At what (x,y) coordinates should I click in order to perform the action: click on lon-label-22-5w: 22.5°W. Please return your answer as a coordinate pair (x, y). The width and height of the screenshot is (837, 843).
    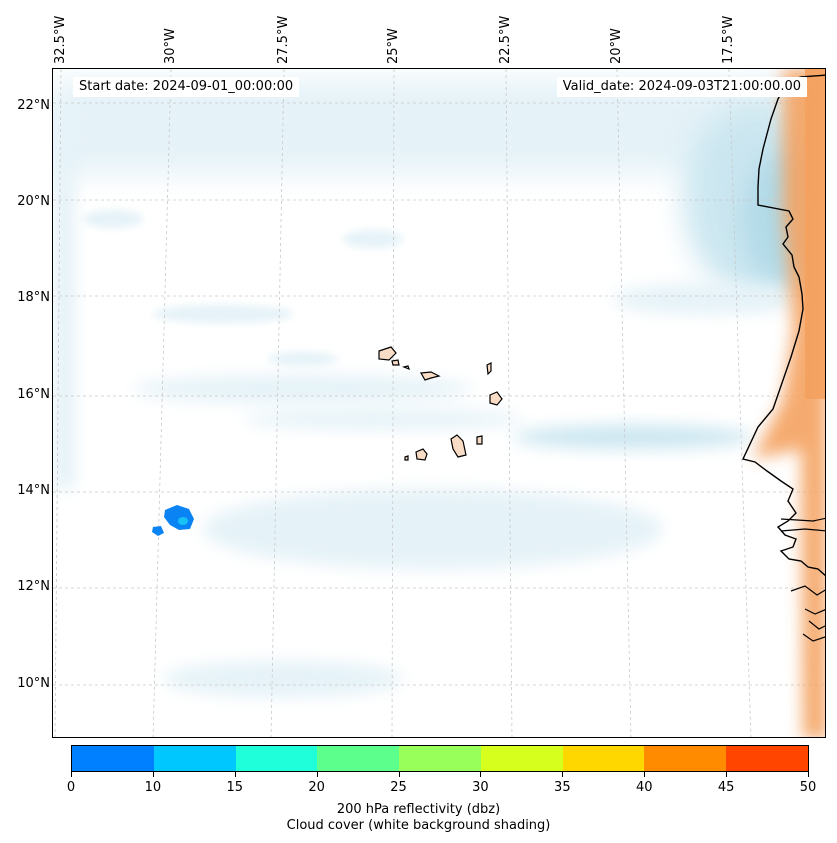
    Looking at the image, I should click on (505, 39).